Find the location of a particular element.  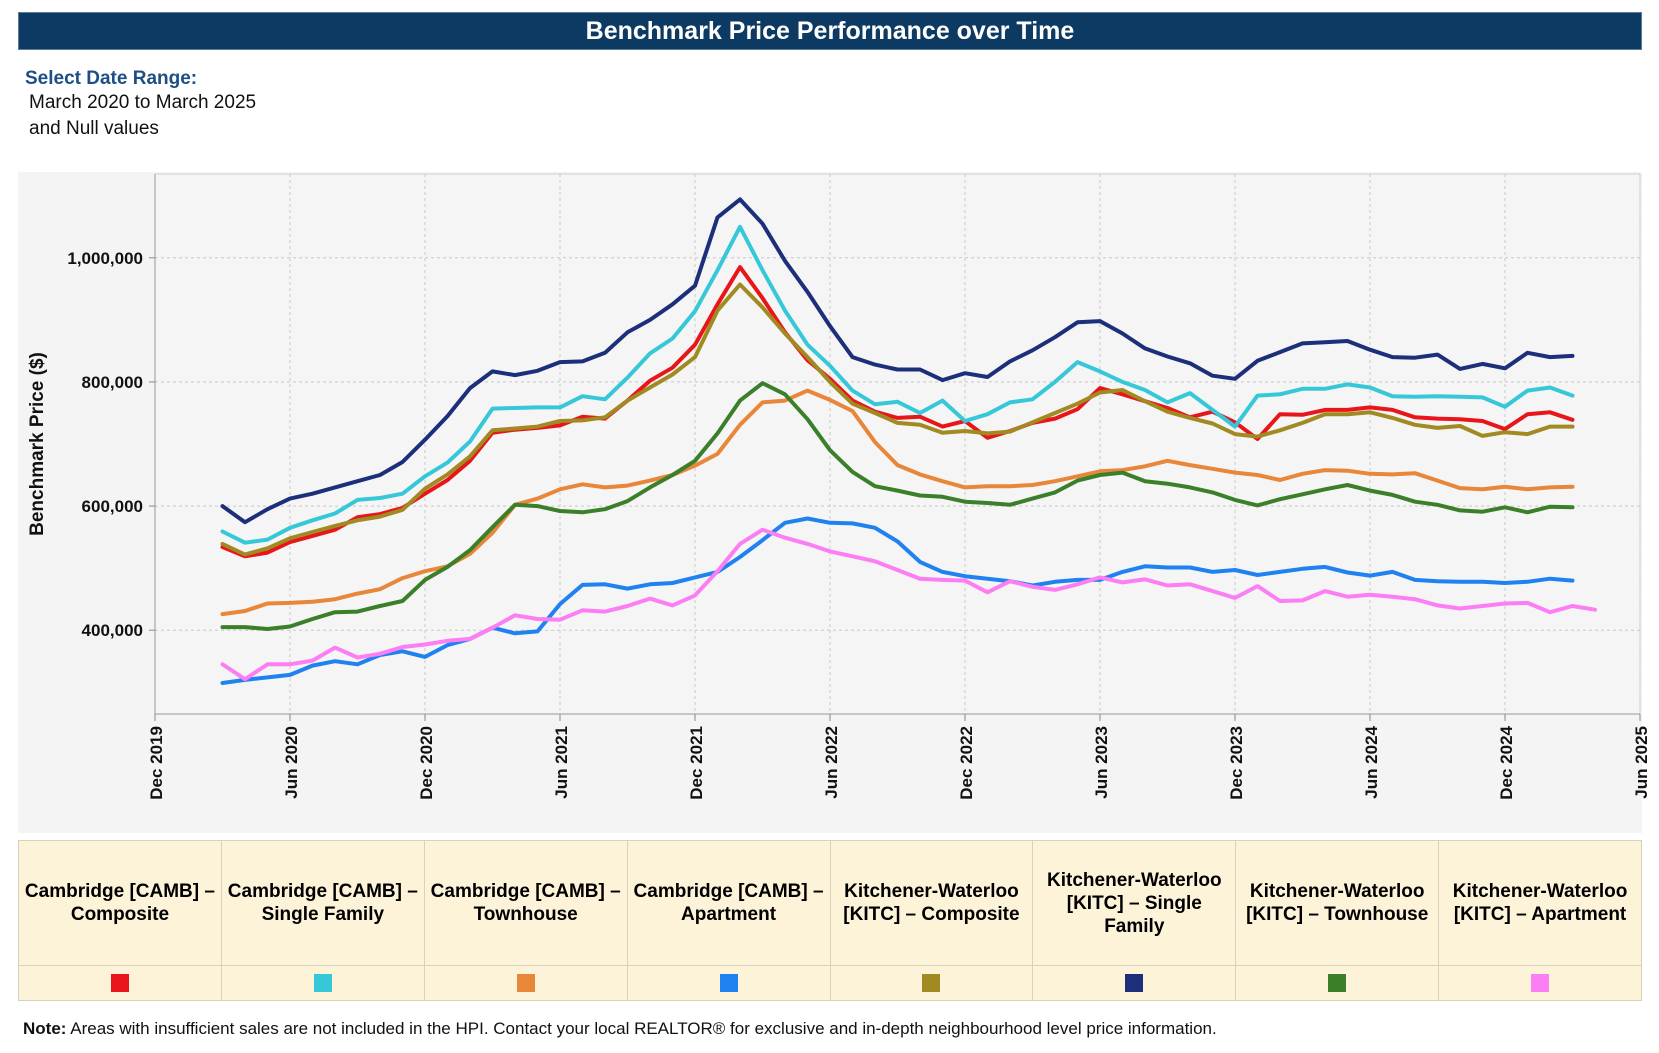

legend-item: Kitchener-Waterloo [KITC] – Townhouse is located at coordinates (1338, 920).